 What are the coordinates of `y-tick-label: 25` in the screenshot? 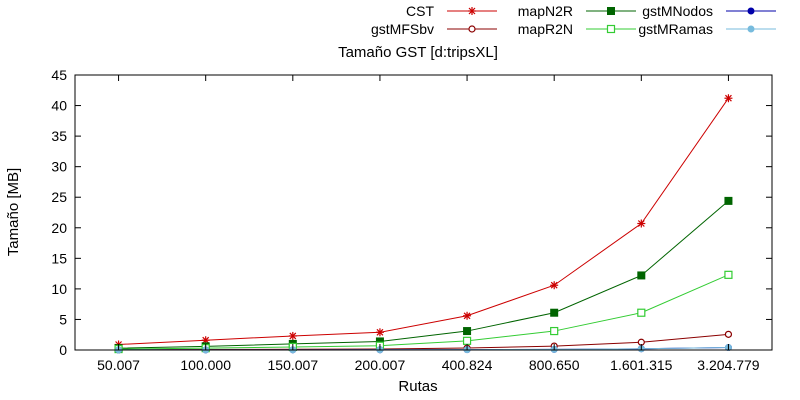 It's located at (59, 197).